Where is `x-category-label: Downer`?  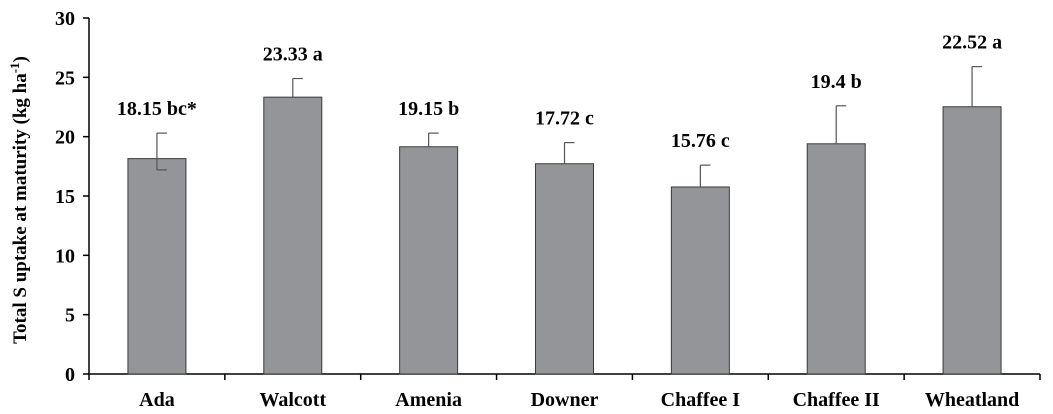
x-category-label: Downer is located at coordinates (565, 400).